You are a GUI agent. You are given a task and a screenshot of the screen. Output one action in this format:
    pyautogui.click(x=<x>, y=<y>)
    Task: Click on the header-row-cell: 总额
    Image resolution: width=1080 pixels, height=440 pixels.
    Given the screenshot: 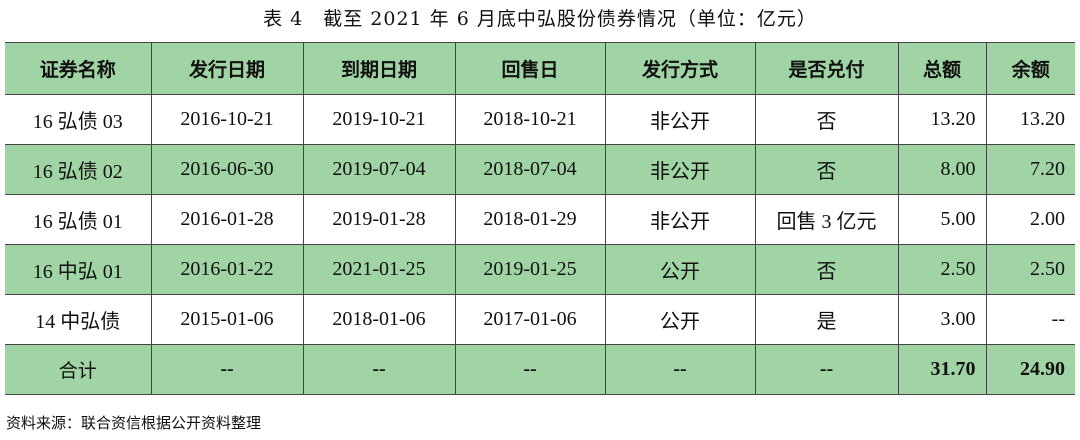 What is the action you would take?
    pyautogui.click(x=942, y=68)
    